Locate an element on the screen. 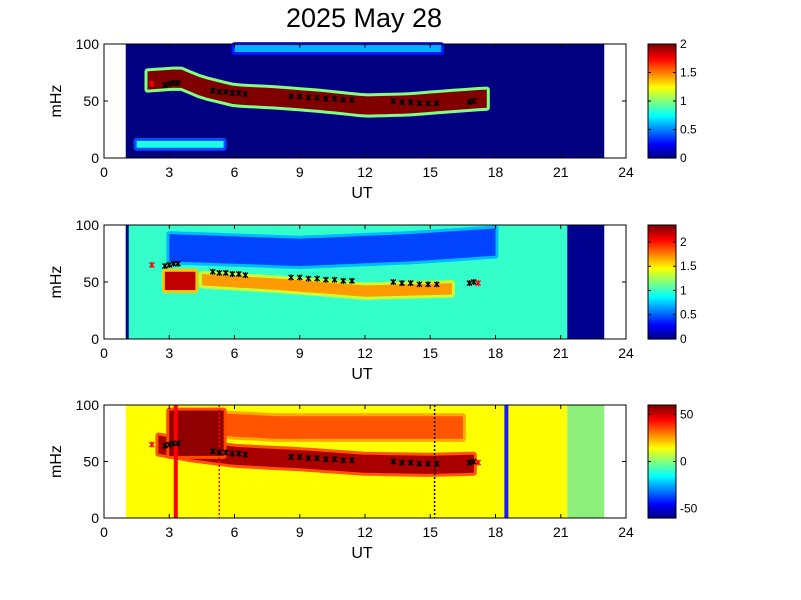 This screenshot has height=600, width=801. colorbar-tick-label: 2 is located at coordinates (683, 242).